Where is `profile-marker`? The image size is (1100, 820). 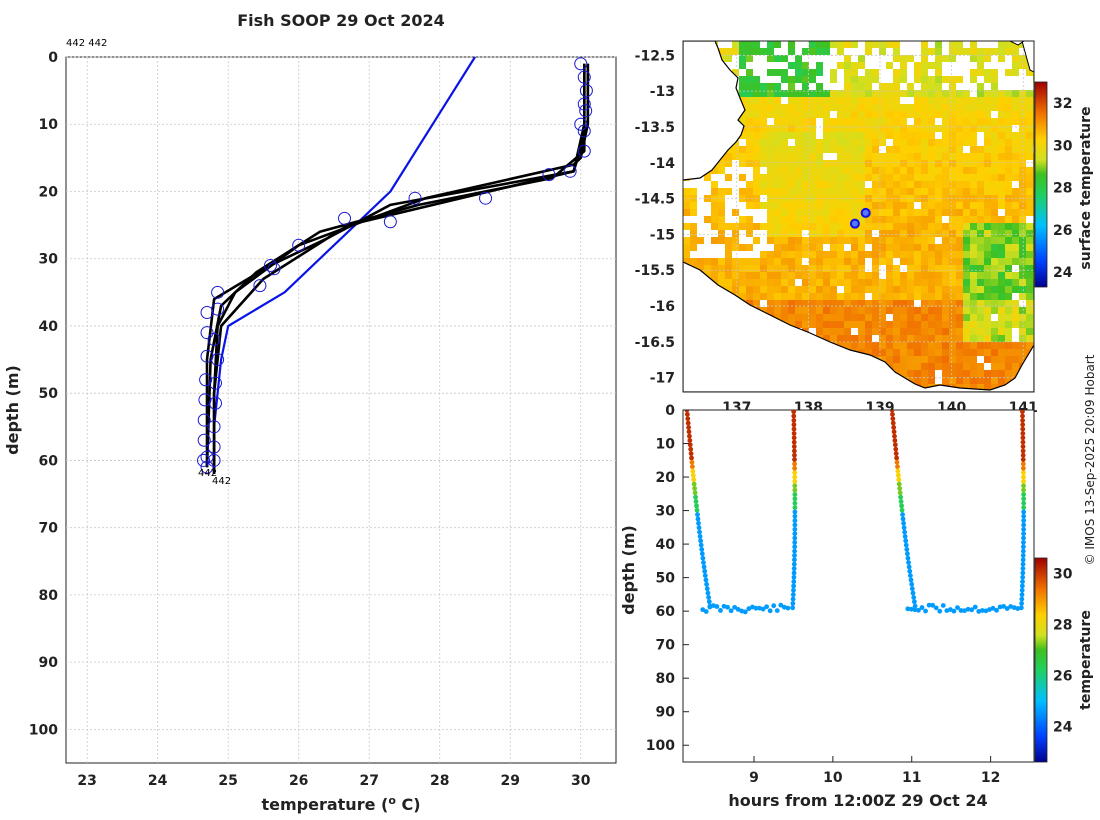
profile-marker is located at coordinates (586, 91).